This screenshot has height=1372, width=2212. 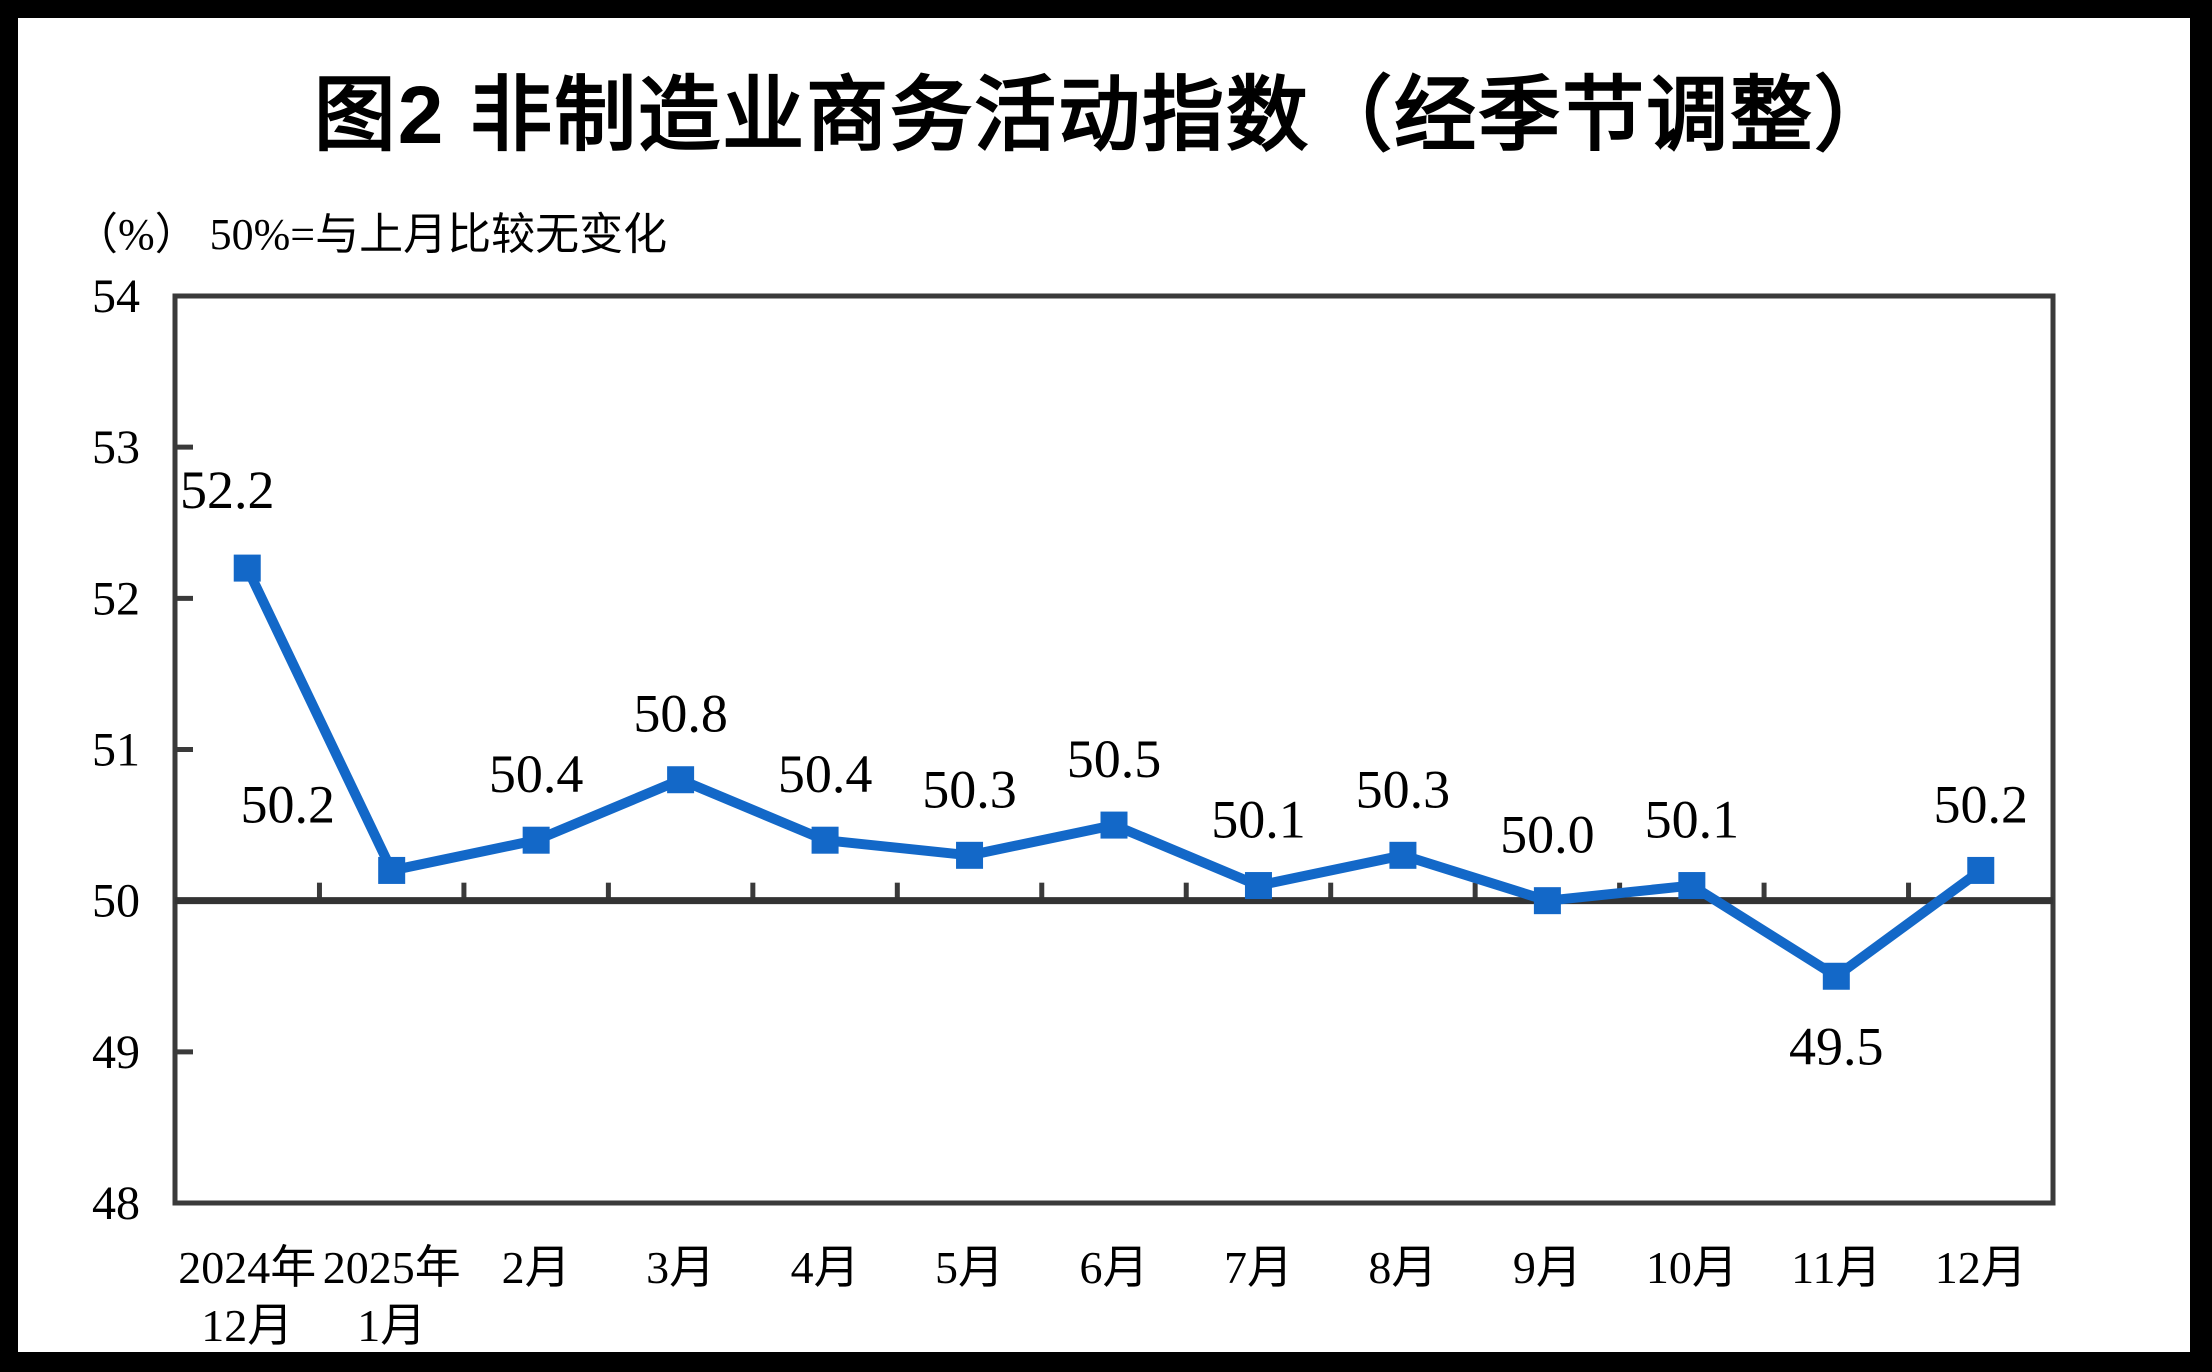 I want to click on data-point-label: 50.8, so click(x=680, y=714).